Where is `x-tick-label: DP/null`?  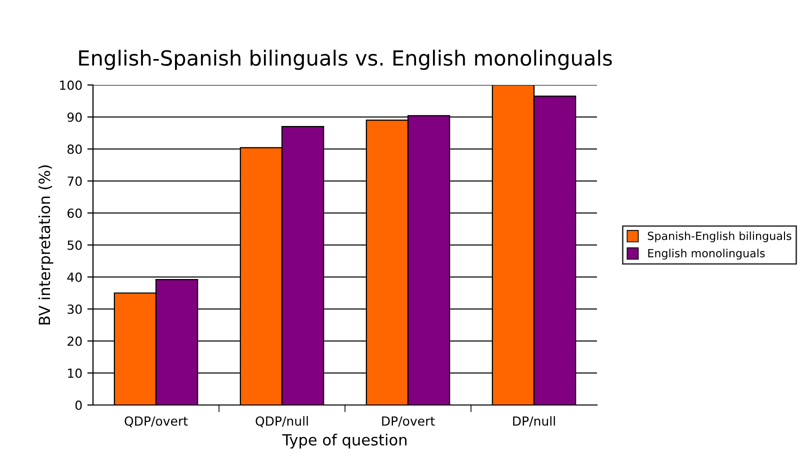
x-tick-label: DP/null is located at coordinates (534, 421).